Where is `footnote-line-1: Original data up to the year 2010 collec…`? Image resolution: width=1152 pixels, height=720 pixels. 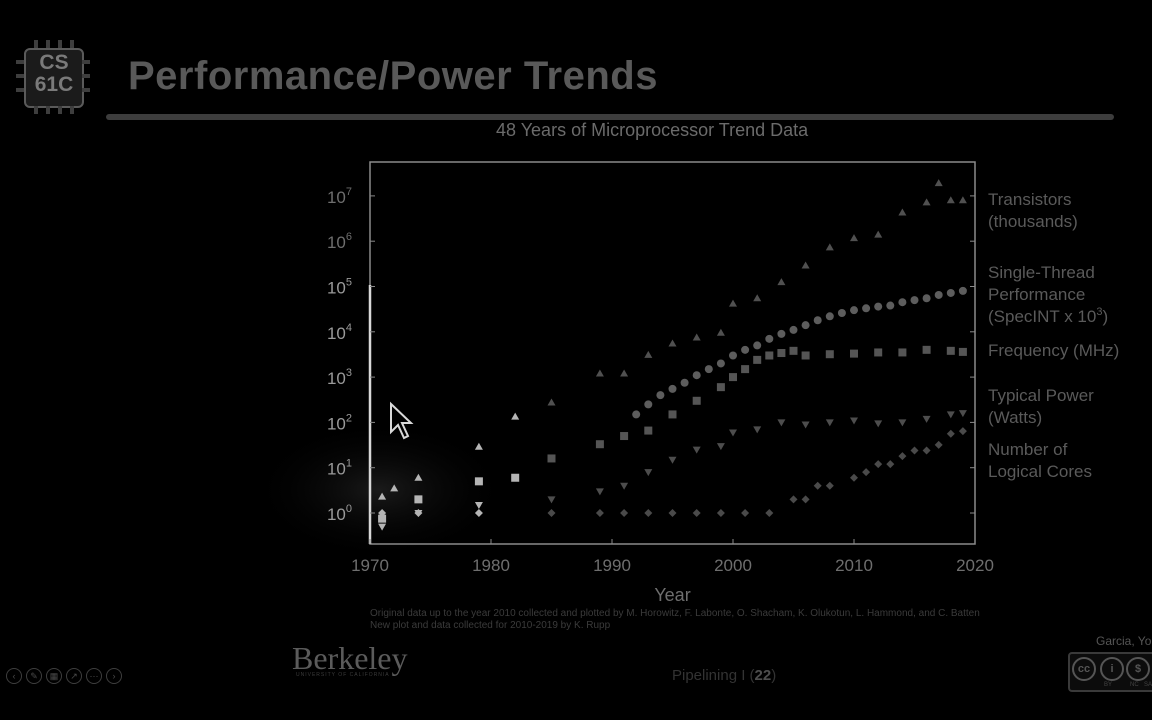 footnote-line-1: Original data up to the year 2010 collec… is located at coordinates (675, 613).